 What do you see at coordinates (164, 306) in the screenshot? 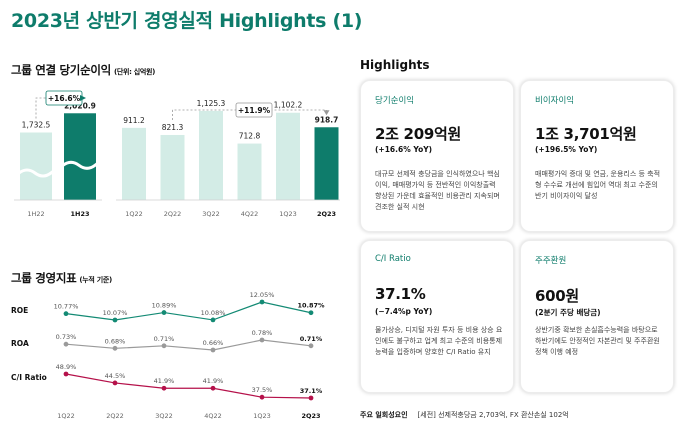
I see `data-label: 10.89%` at bounding box center [164, 306].